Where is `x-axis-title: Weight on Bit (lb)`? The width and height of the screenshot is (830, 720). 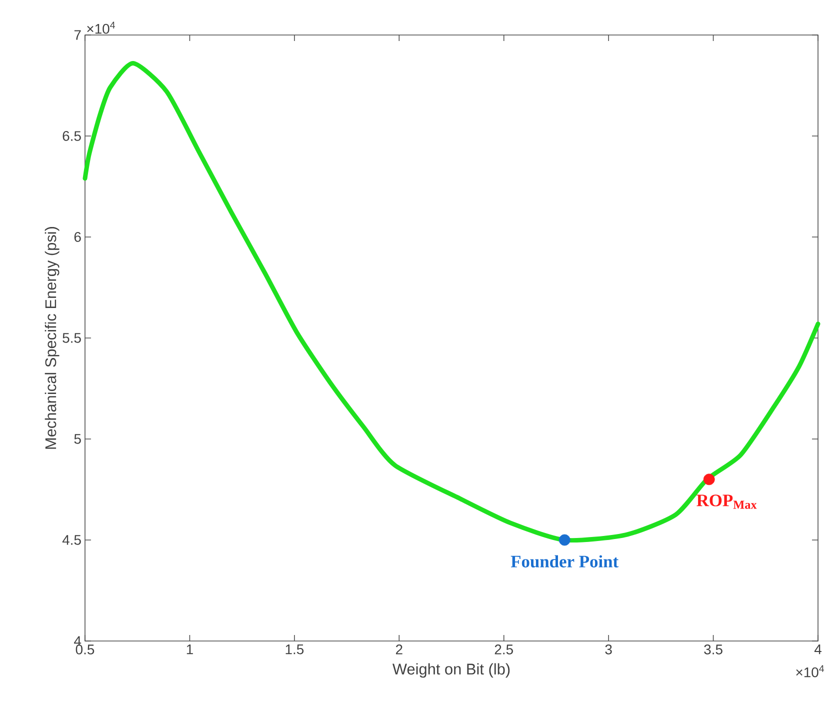
x-axis-title: Weight on Bit (lb) is located at coordinates (451, 670).